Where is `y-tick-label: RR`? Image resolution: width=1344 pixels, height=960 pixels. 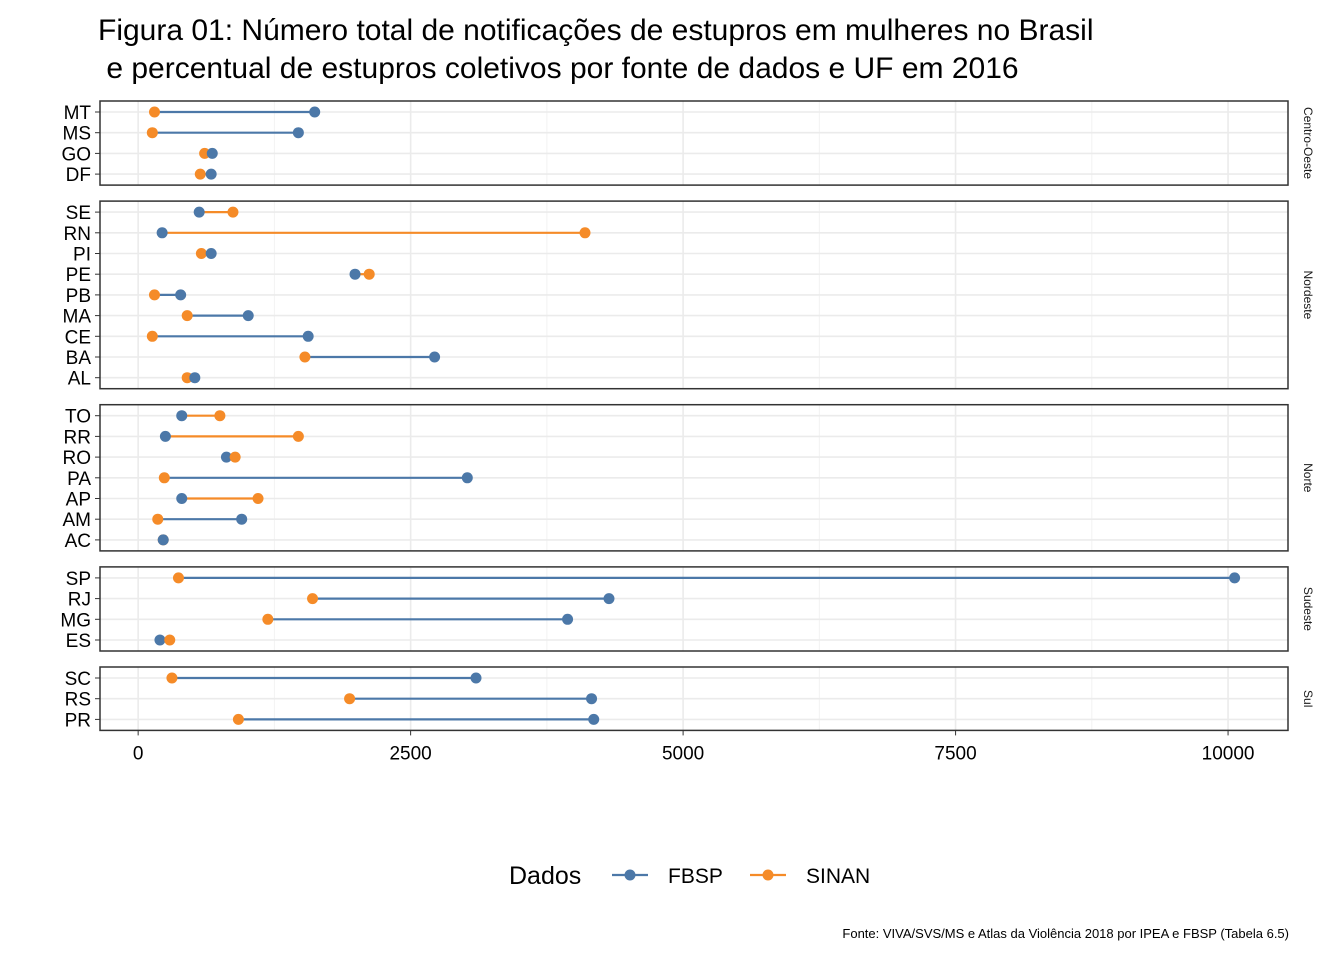
y-tick-label: RR is located at coordinates (77, 437).